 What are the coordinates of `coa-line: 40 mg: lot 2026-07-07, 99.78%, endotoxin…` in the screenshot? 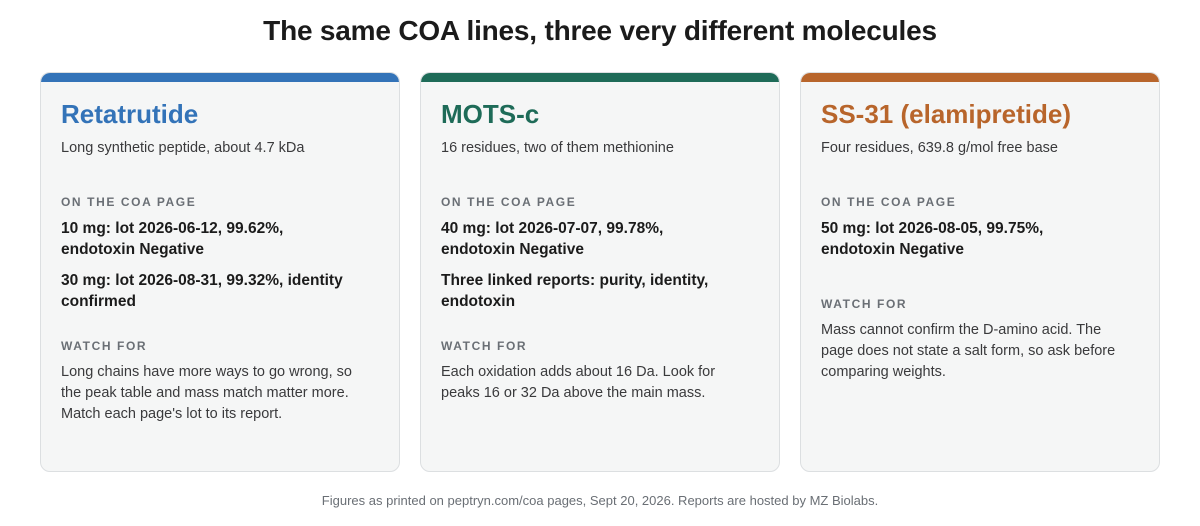 It's located at (552, 239).